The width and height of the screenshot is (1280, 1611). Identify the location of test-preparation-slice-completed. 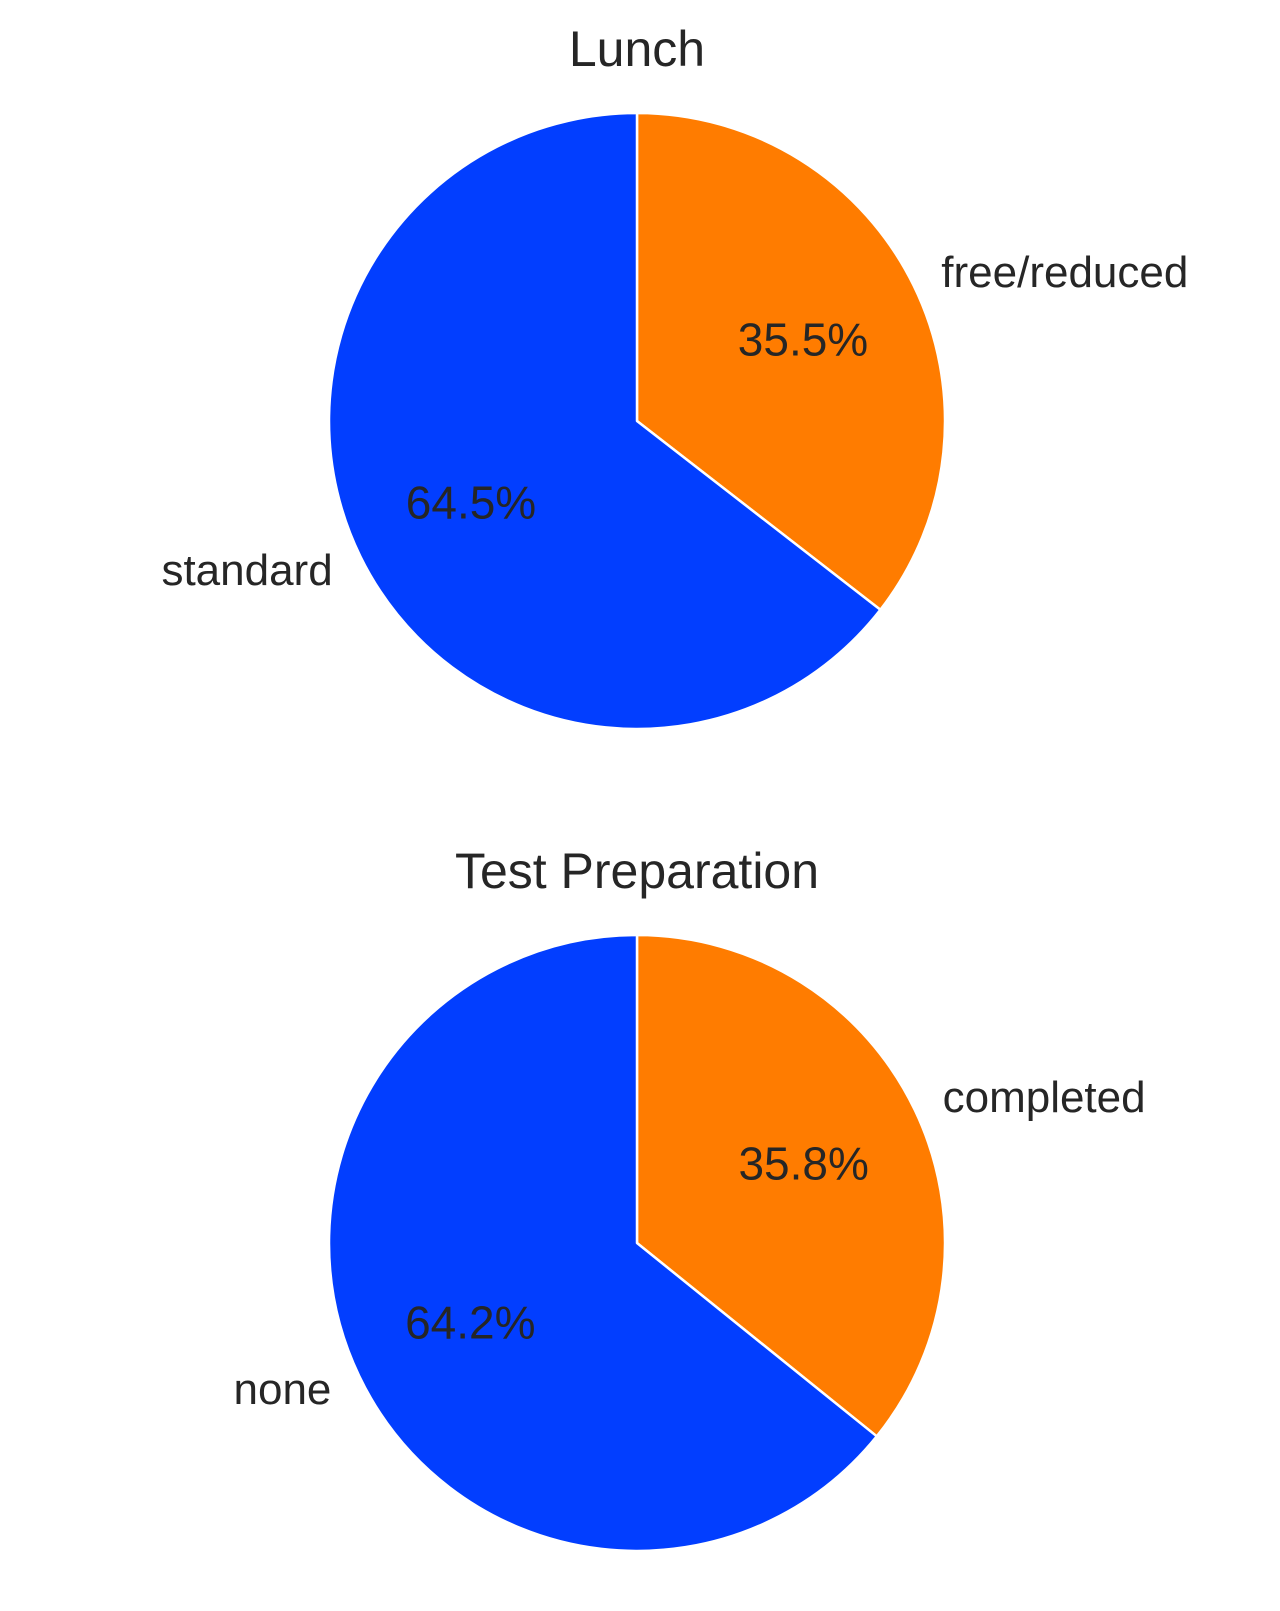
(791, 1185).